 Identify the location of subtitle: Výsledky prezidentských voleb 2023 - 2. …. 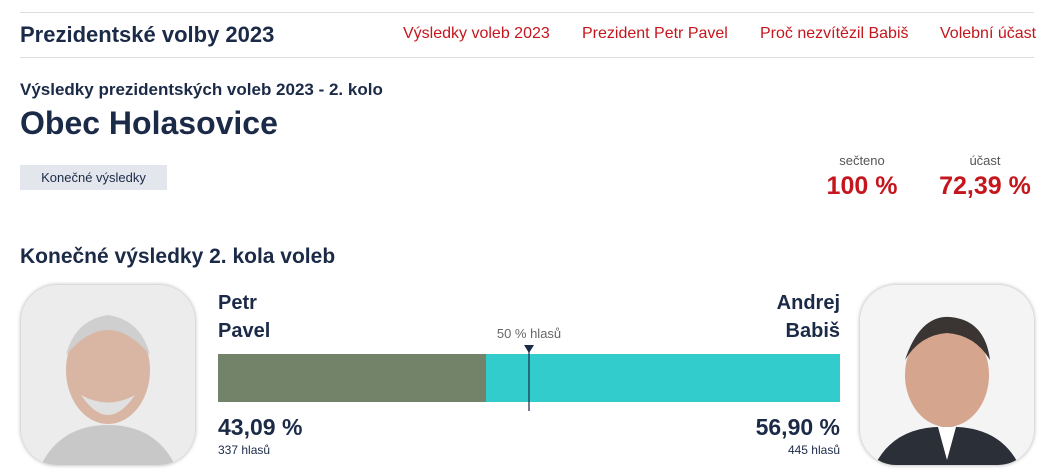
(201, 89).